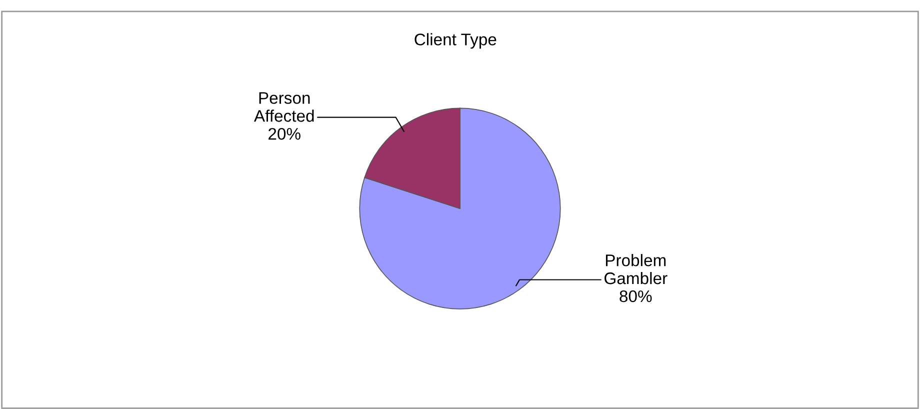  Describe the element at coordinates (460, 209) in the screenshot. I see `pie-slice` at that location.